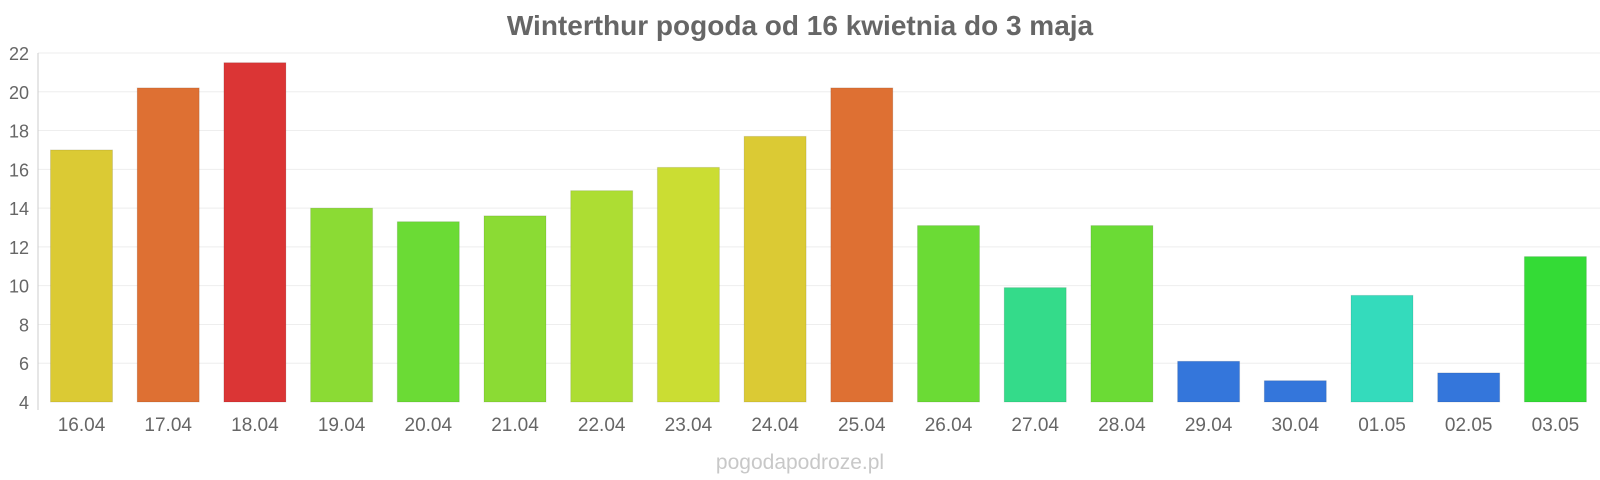 The image size is (1600, 480). I want to click on bar-26.04, so click(948, 314).